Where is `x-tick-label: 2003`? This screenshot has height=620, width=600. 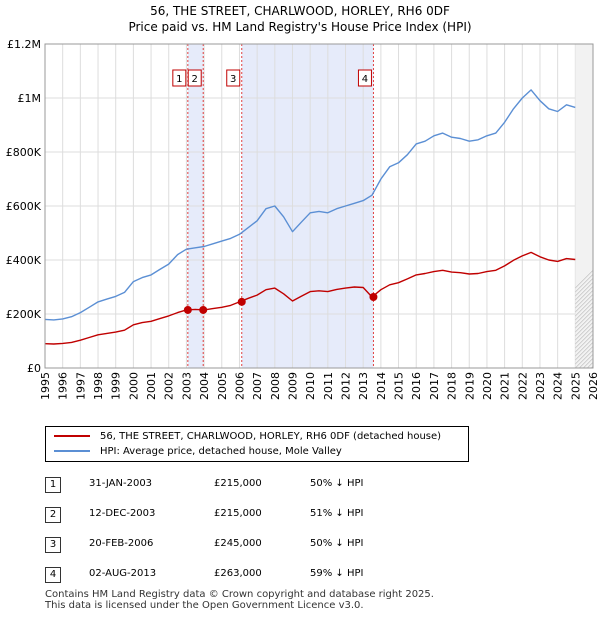
x-tick-label: 2003 is located at coordinates (186, 386).